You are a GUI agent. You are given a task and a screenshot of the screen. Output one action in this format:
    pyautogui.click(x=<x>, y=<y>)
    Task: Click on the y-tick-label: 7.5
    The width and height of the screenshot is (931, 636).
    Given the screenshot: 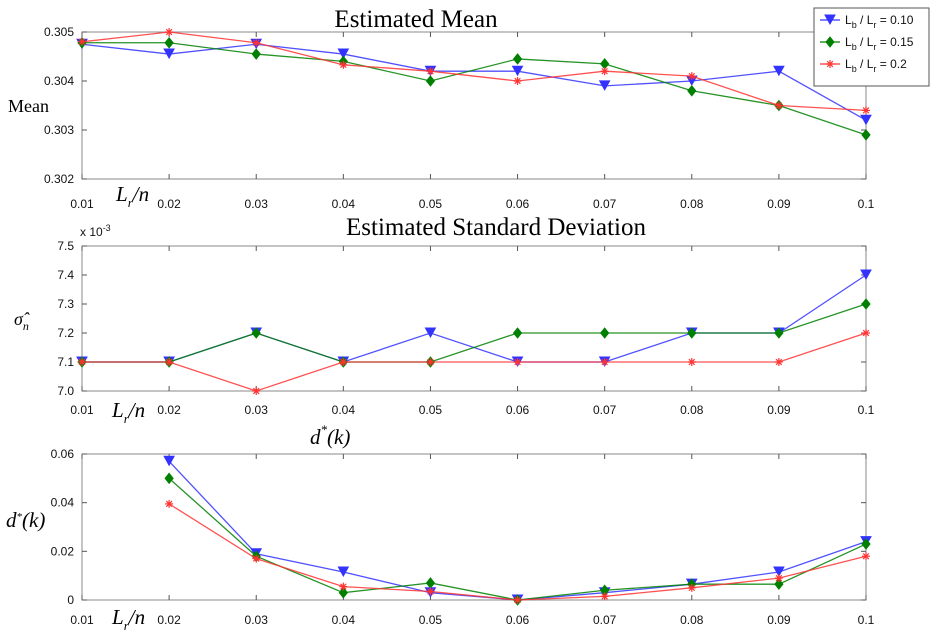 What is the action you would take?
    pyautogui.click(x=65, y=246)
    